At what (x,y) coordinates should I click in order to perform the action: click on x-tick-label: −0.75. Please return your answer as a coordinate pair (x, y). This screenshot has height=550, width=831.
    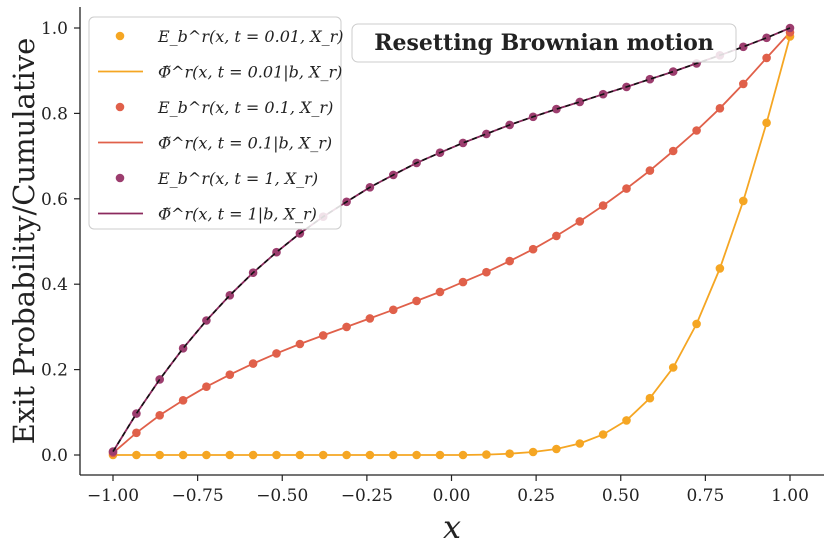
    Looking at the image, I should click on (198, 496).